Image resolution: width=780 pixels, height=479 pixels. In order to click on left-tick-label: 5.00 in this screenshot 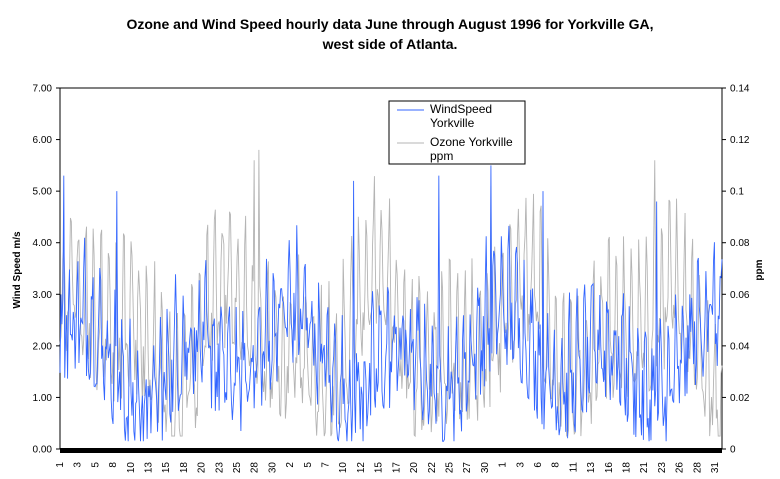, I will do `click(43, 192)`.